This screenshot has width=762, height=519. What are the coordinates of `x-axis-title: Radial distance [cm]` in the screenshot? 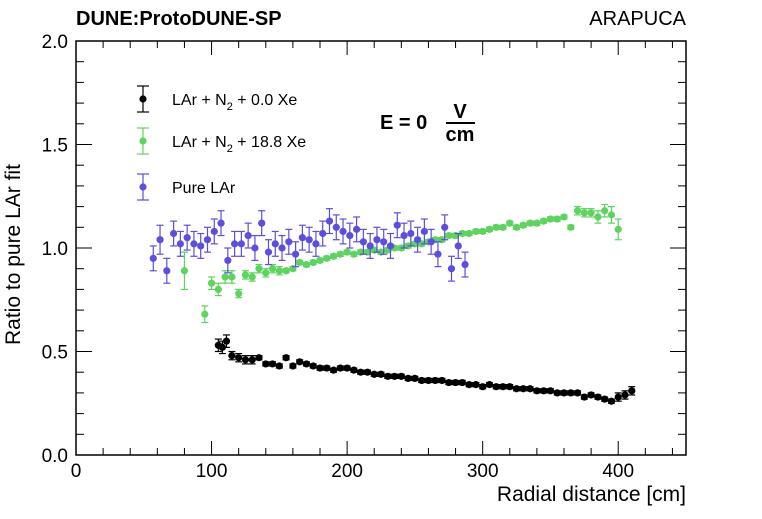 It's located at (591, 494).